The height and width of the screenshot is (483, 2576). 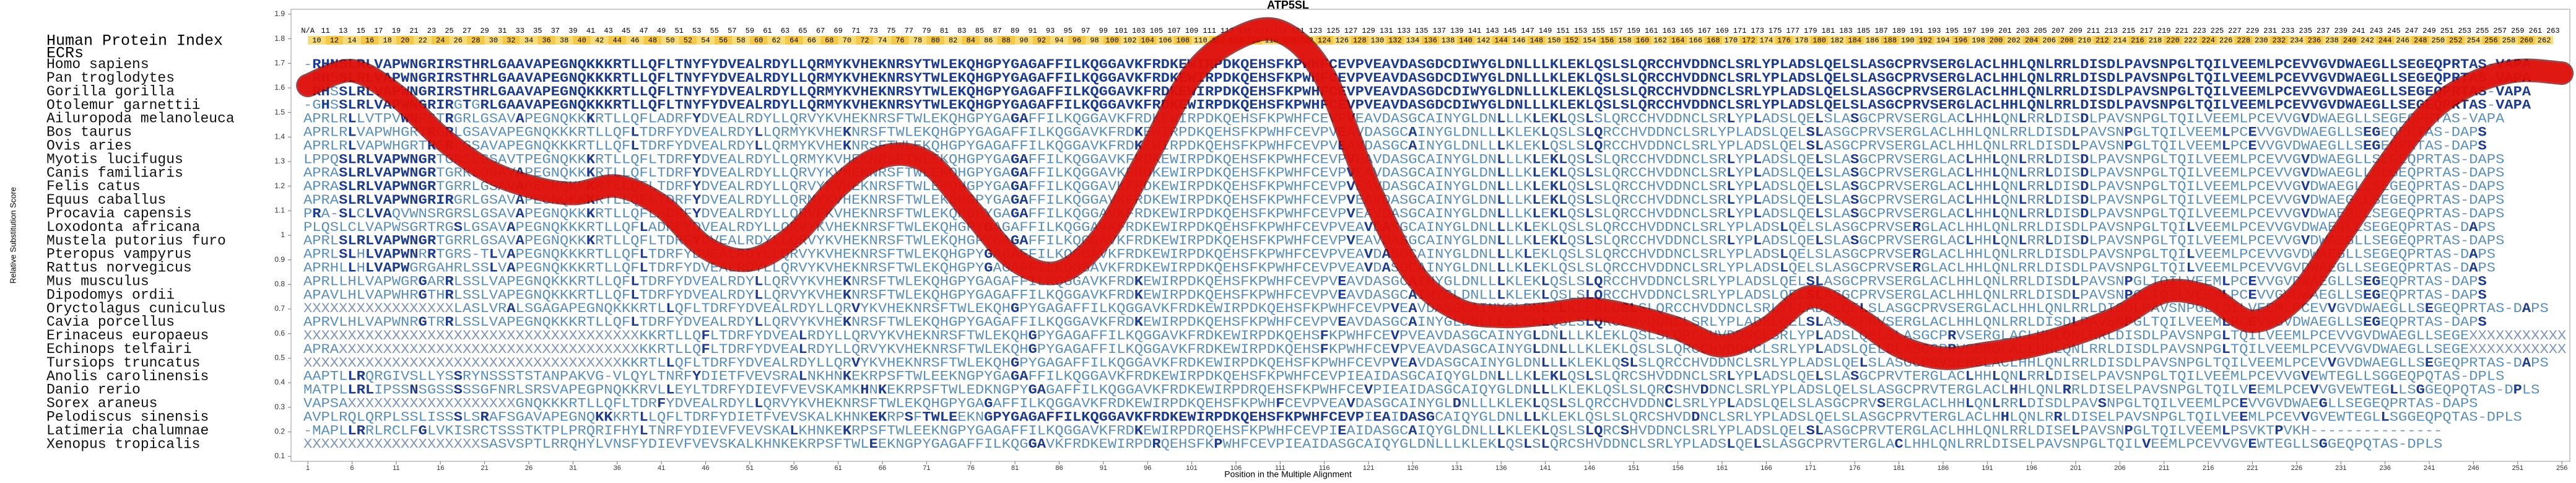 What do you see at coordinates (2384, 468) in the screenshot?
I see `x-tick-label: 236` at bounding box center [2384, 468].